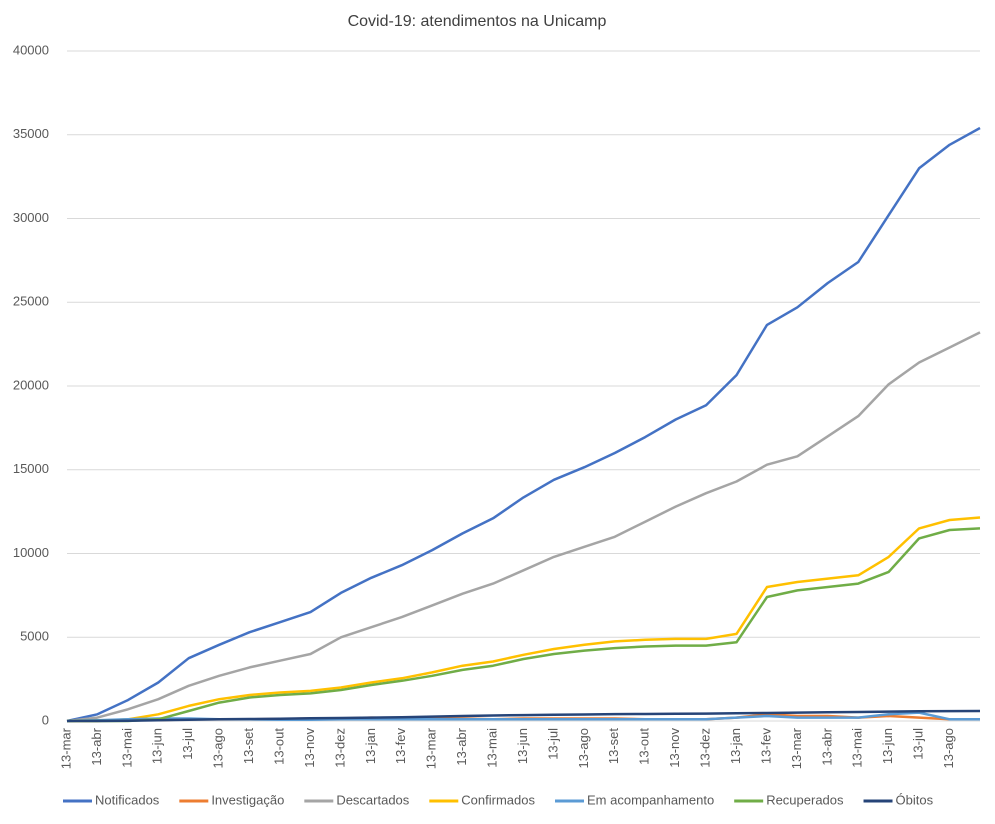 The image size is (995, 824). What do you see at coordinates (650, 799) in the screenshot?
I see `legend-label: Em acompanhamento` at bounding box center [650, 799].